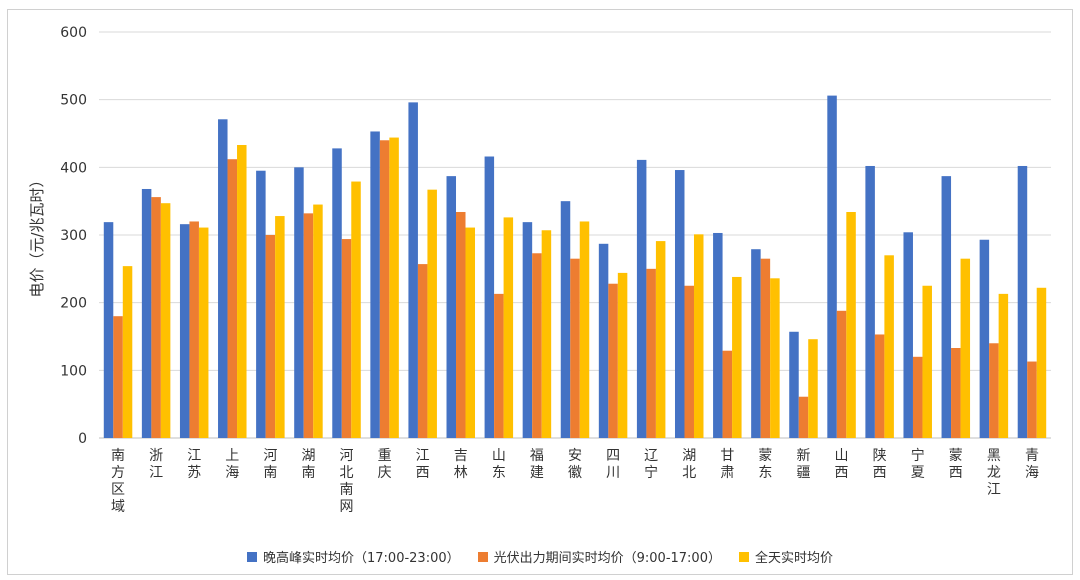 The width and height of the screenshot is (1080, 580). Describe the element at coordinates (613, 464) in the screenshot. I see `x-category-label: 四川` at that location.